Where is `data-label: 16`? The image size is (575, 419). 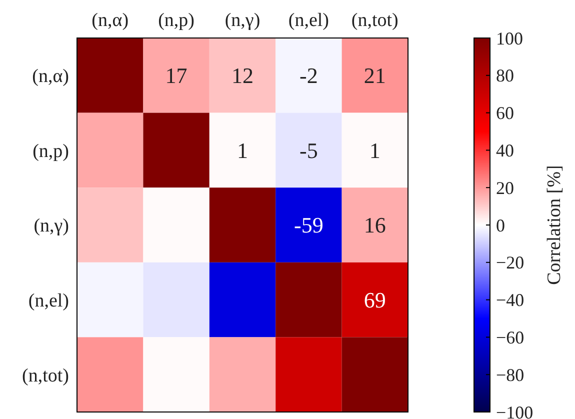 data-label: 16 is located at coordinates (375, 225).